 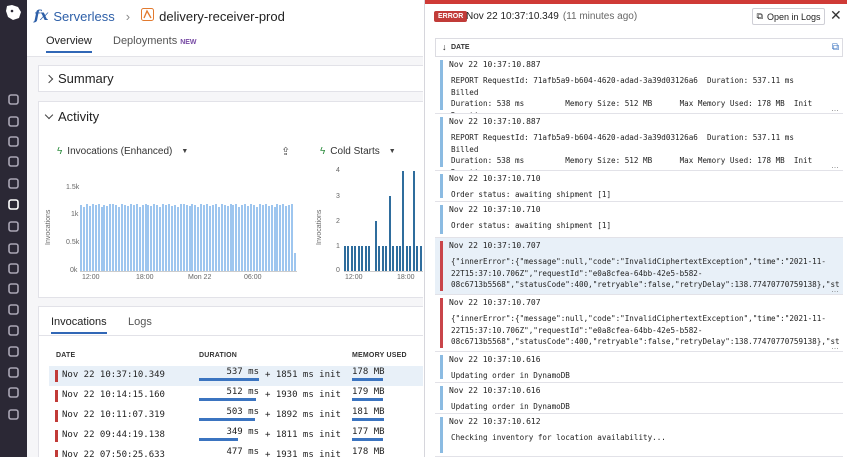 What do you see at coordinates (13, 204) in the screenshot?
I see `integrations-icon` at bounding box center [13, 204].